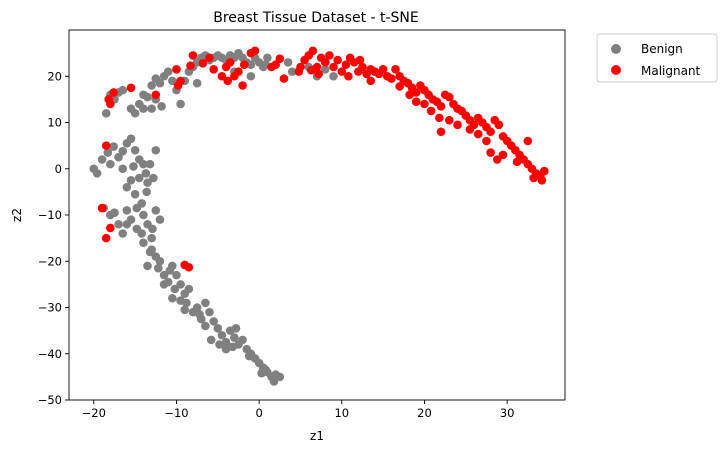 The height and width of the screenshot is (453, 725). Describe the element at coordinates (50, 261) in the screenshot. I see `y-tick-label: −20` at that location.